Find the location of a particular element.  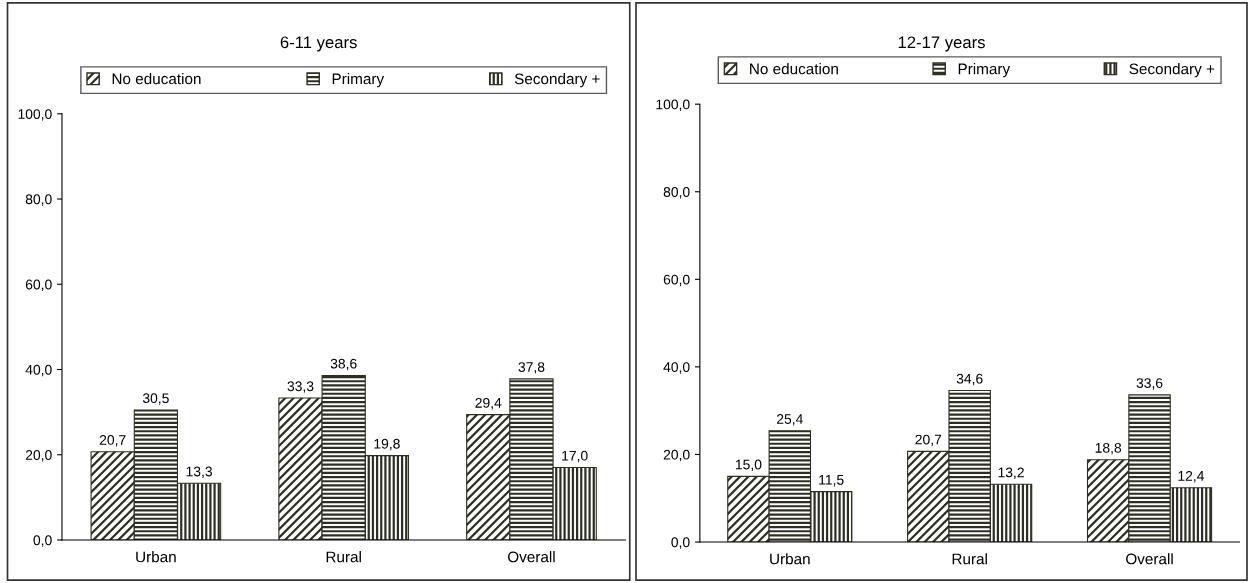

data-label: 15,0 is located at coordinates (748, 465).